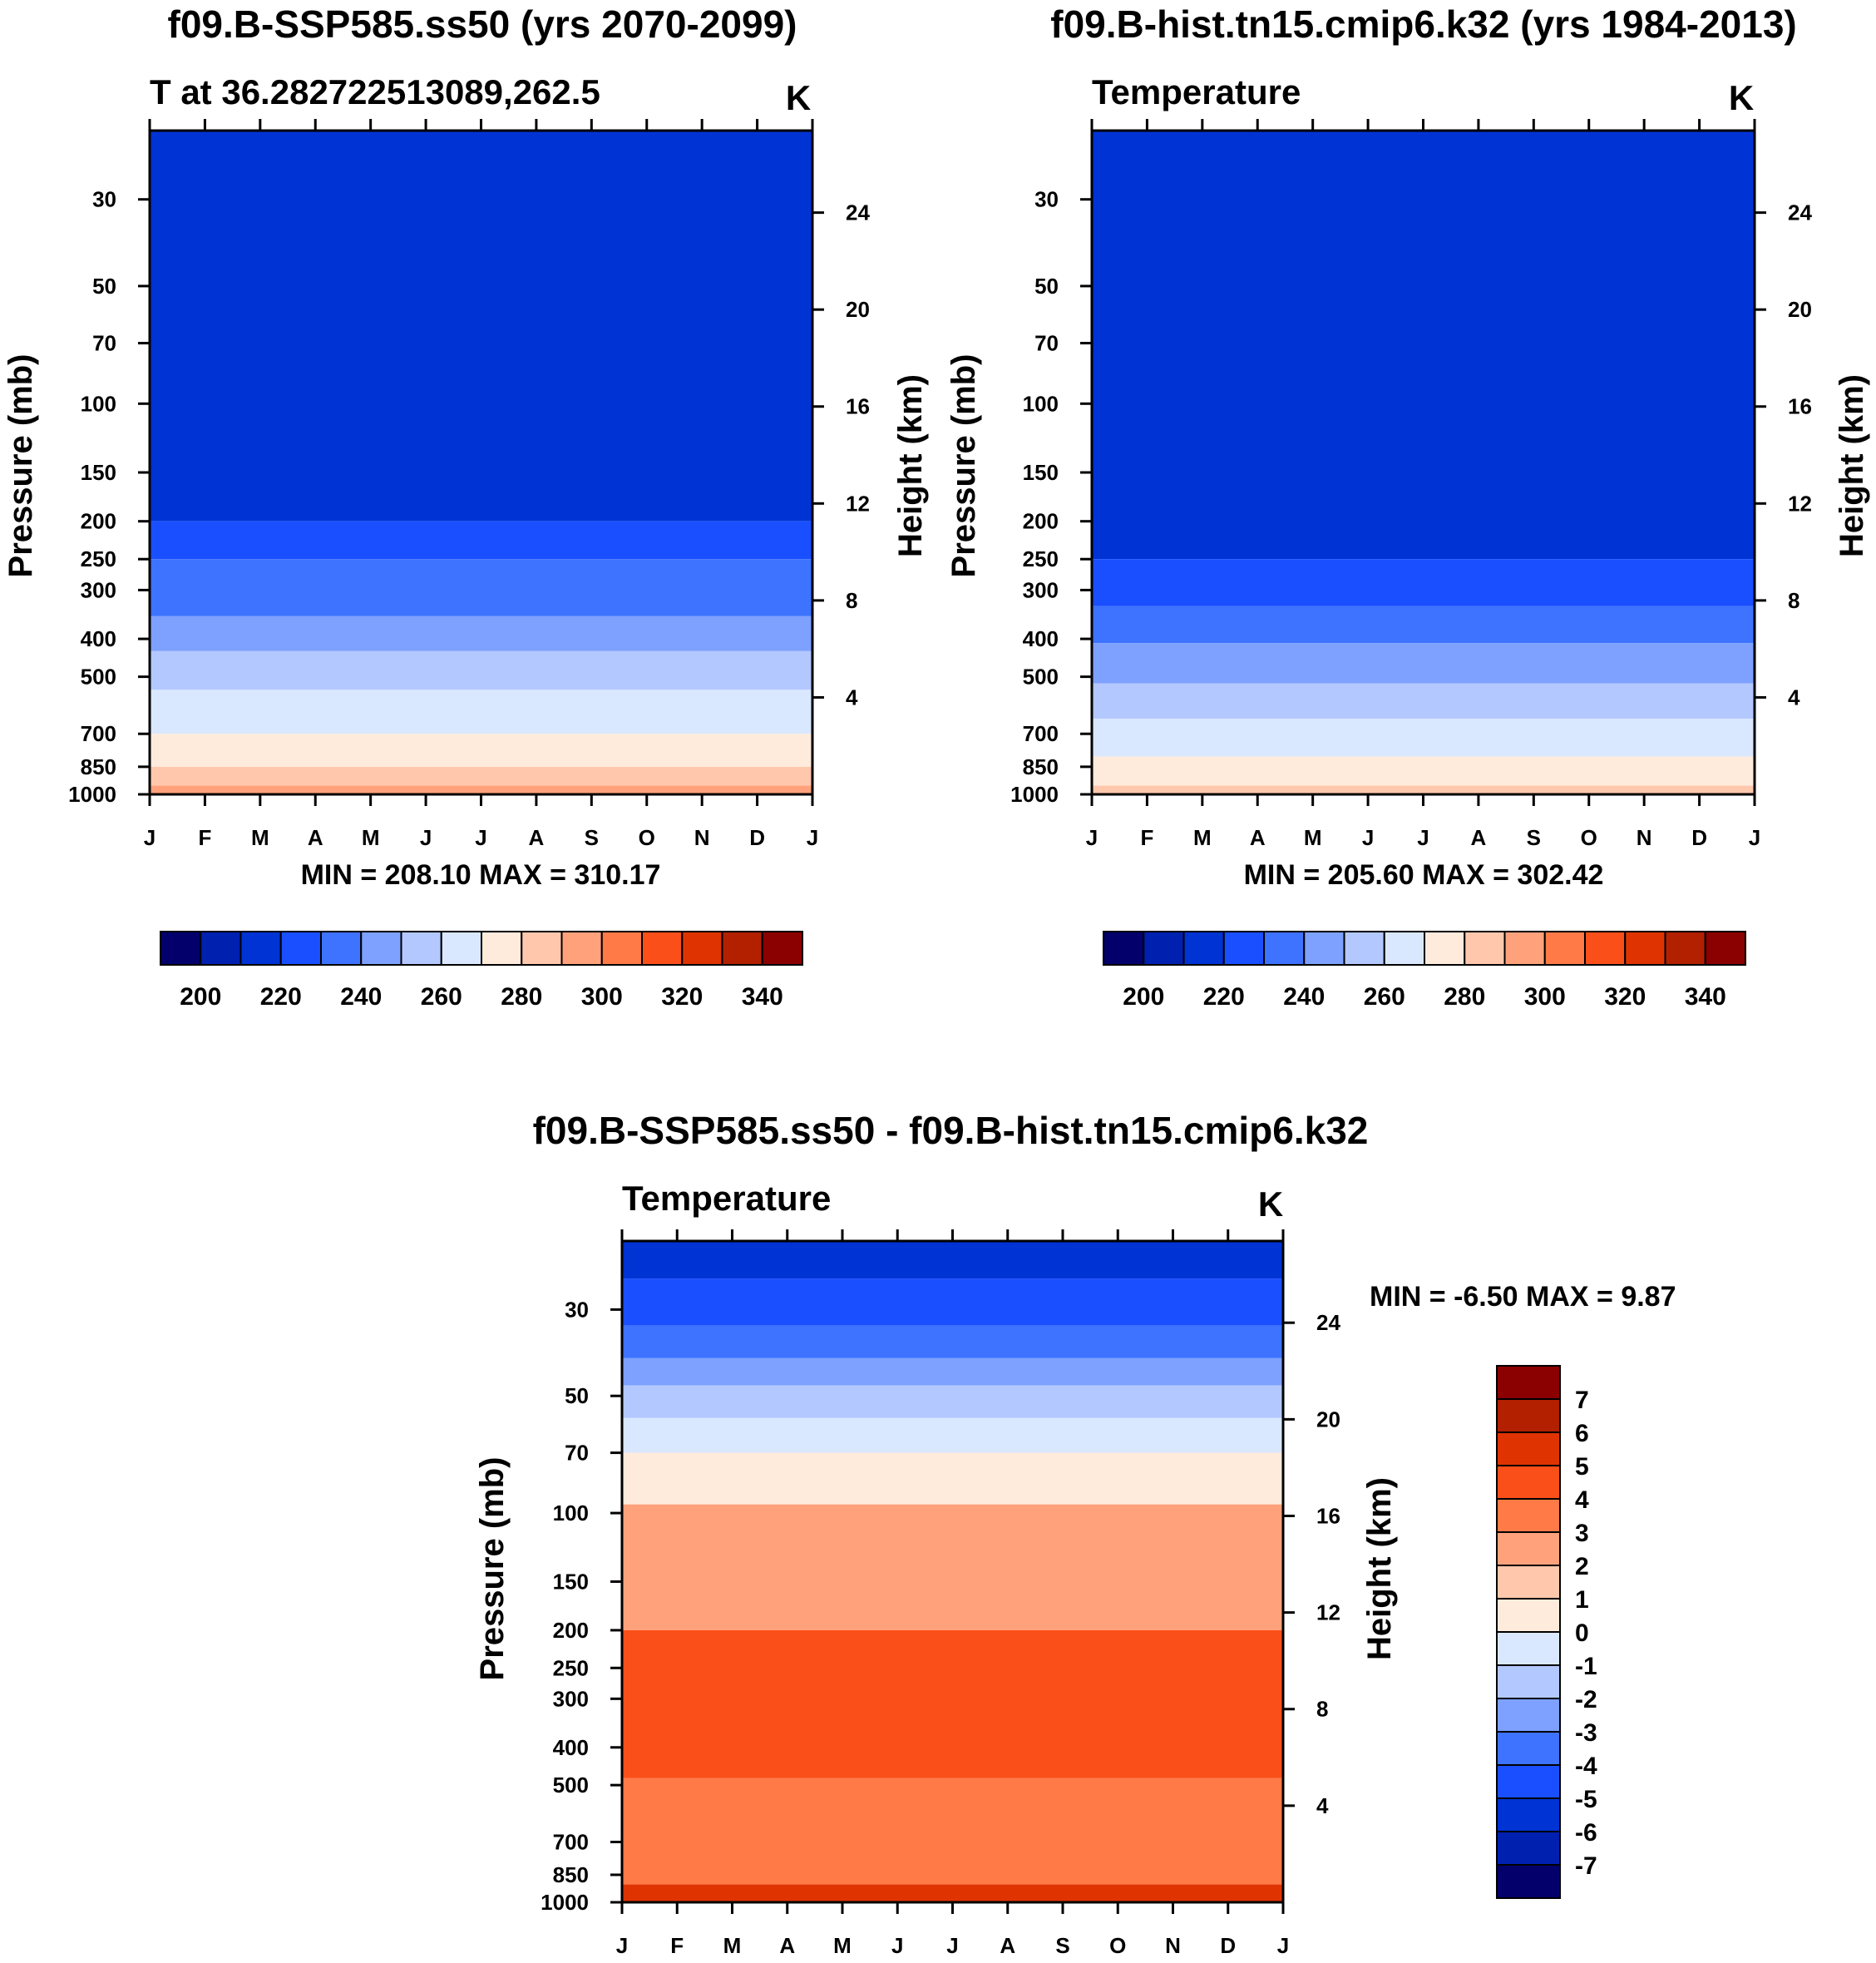  Describe the element at coordinates (702, 837) in the screenshot. I see `x-tick-label: N` at that location.